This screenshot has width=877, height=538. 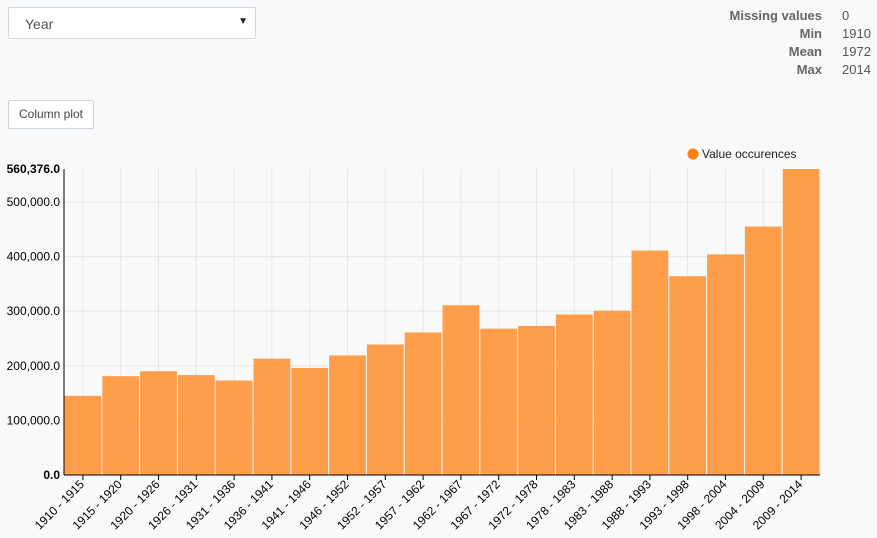 I want to click on stat-row-mean: Mean 1972, so click(x=800, y=52).